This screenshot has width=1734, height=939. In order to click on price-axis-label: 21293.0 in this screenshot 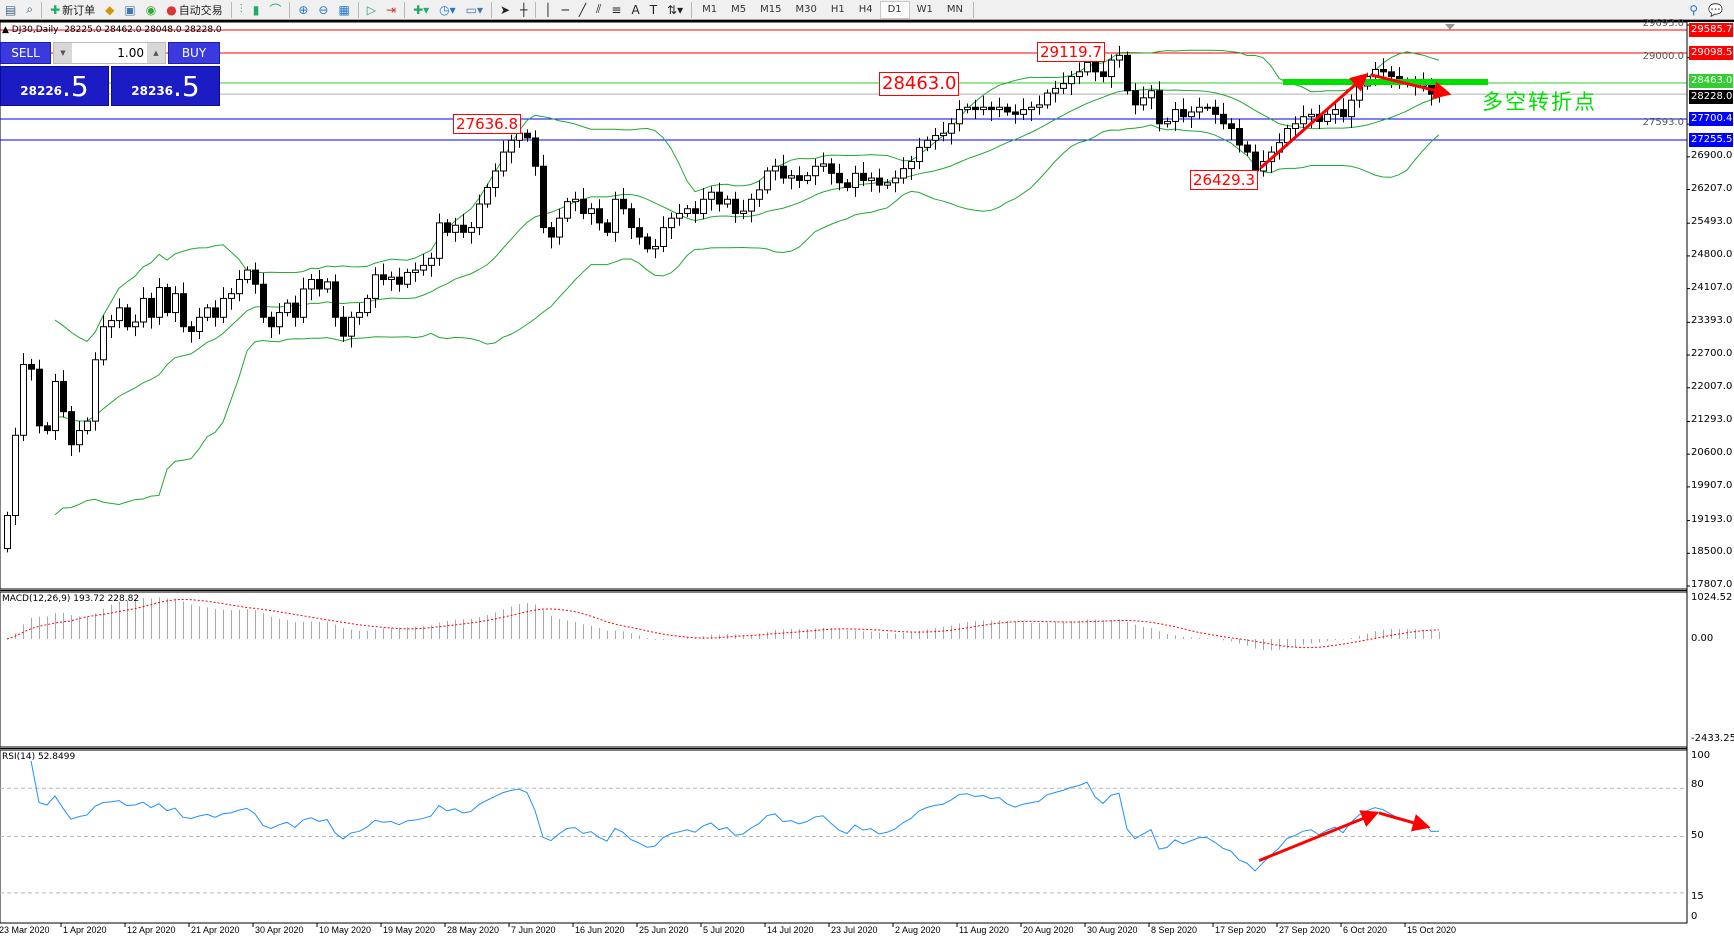, I will do `click(1712, 420)`.